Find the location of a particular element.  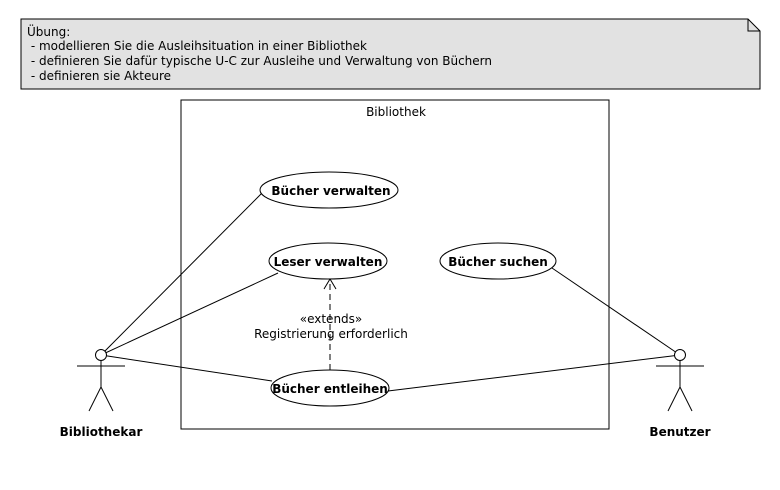

extends-condition: Registrierung erforderlich is located at coordinates (331, 334).